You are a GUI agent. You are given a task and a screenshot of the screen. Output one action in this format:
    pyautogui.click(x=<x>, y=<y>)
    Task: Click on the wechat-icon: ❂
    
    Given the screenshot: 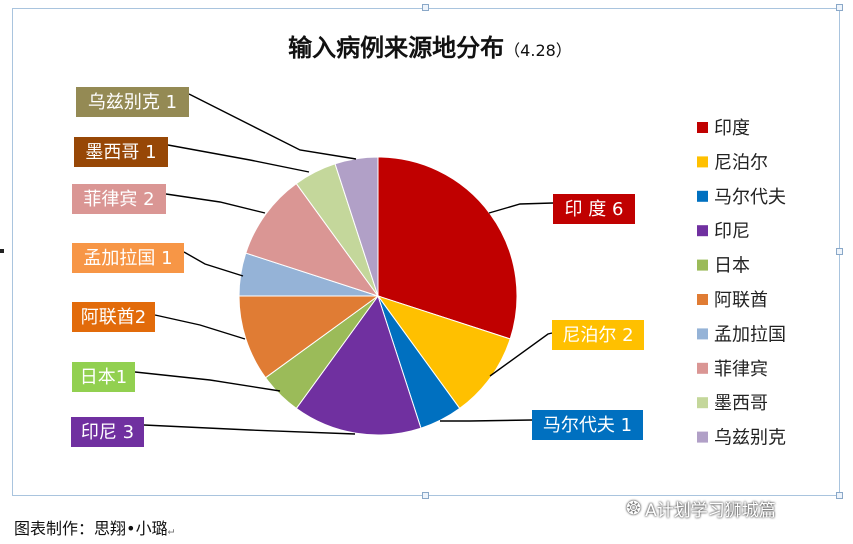 What is the action you would take?
    pyautogui.click(x=634, y=508)
    